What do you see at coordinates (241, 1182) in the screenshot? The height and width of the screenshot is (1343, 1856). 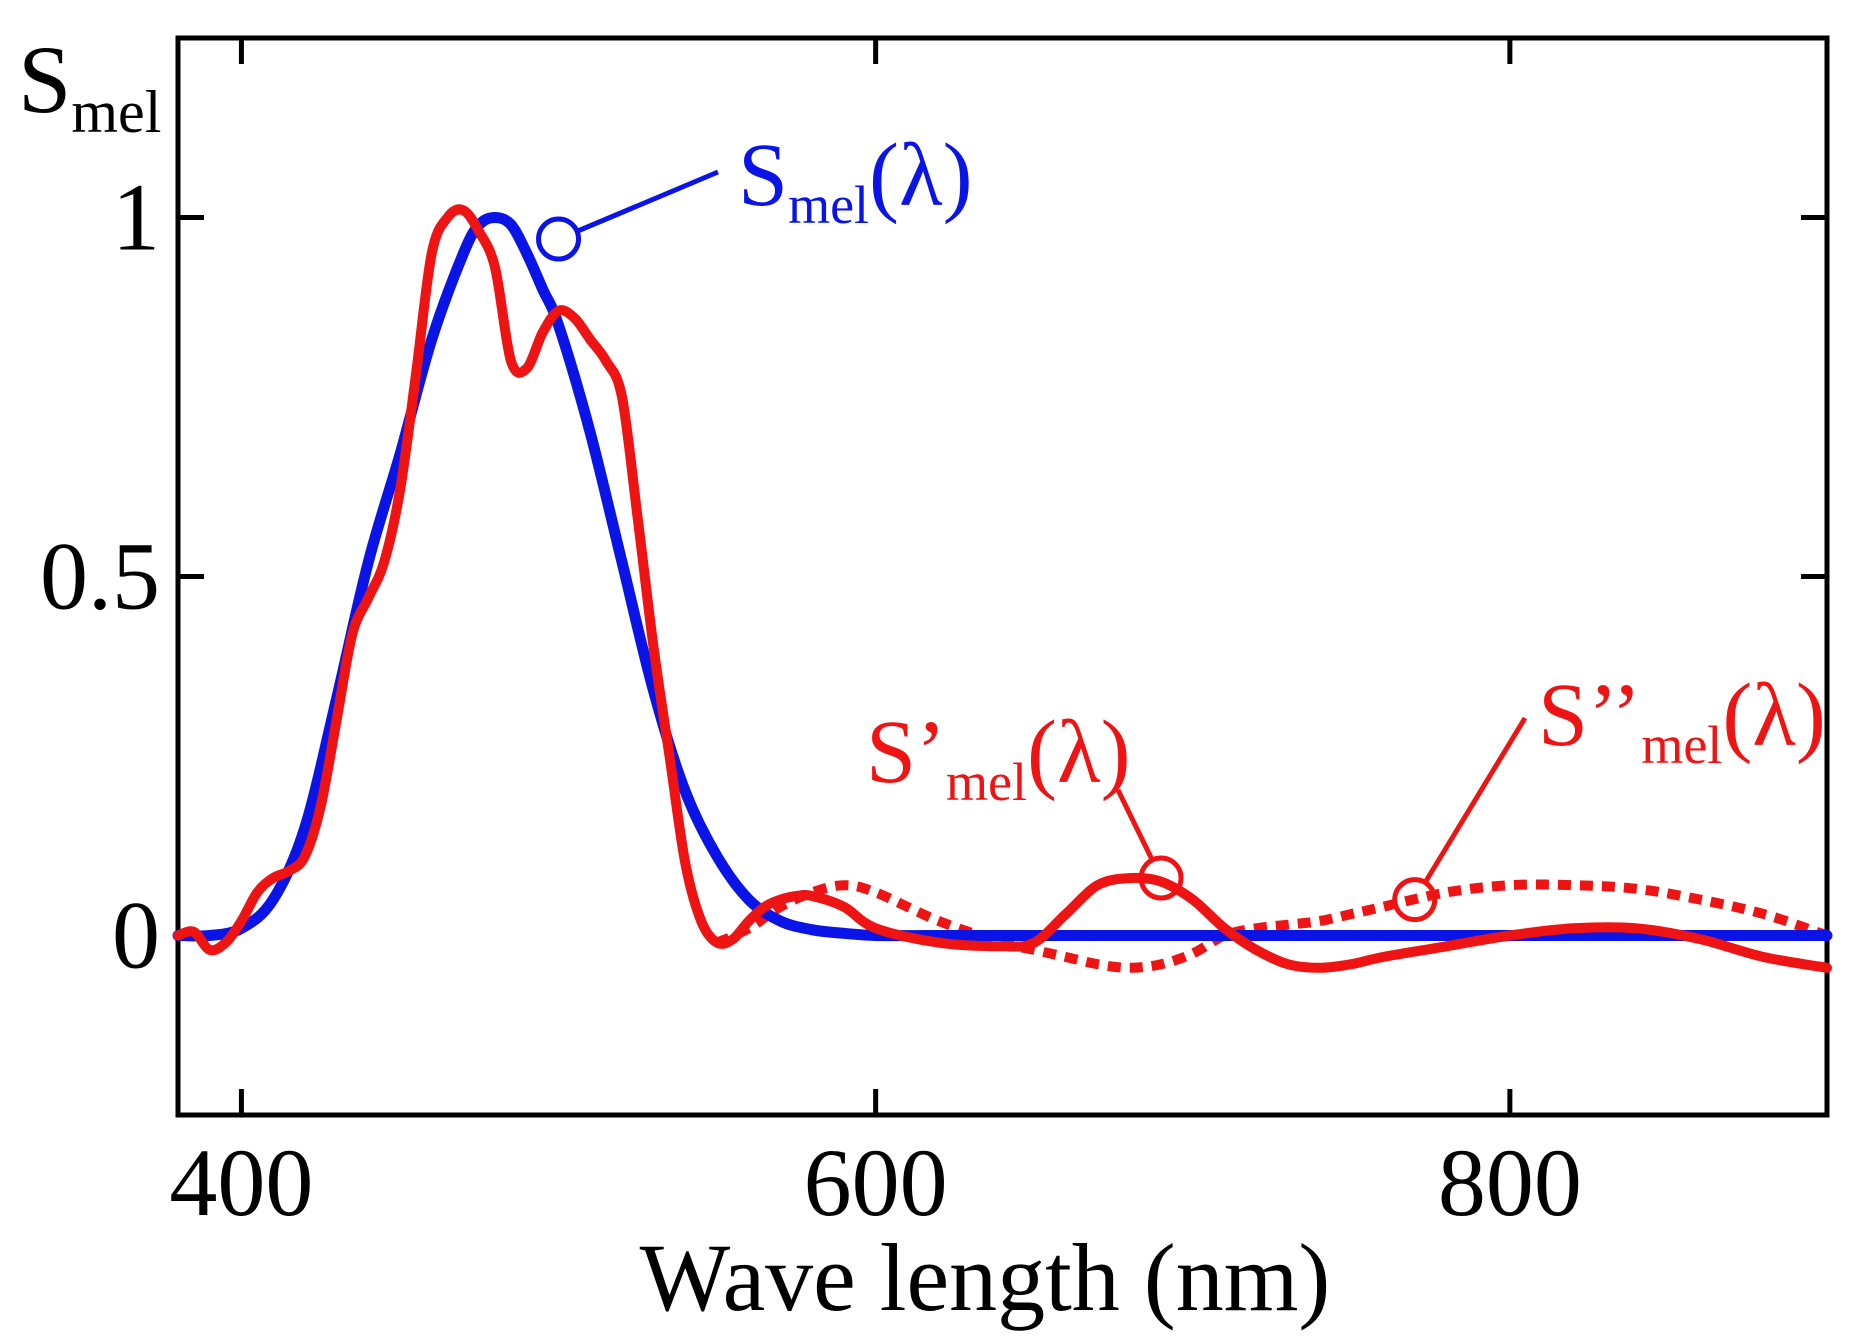 I see `x-tick-label-400: 400` at bounding box center [241, 1182].